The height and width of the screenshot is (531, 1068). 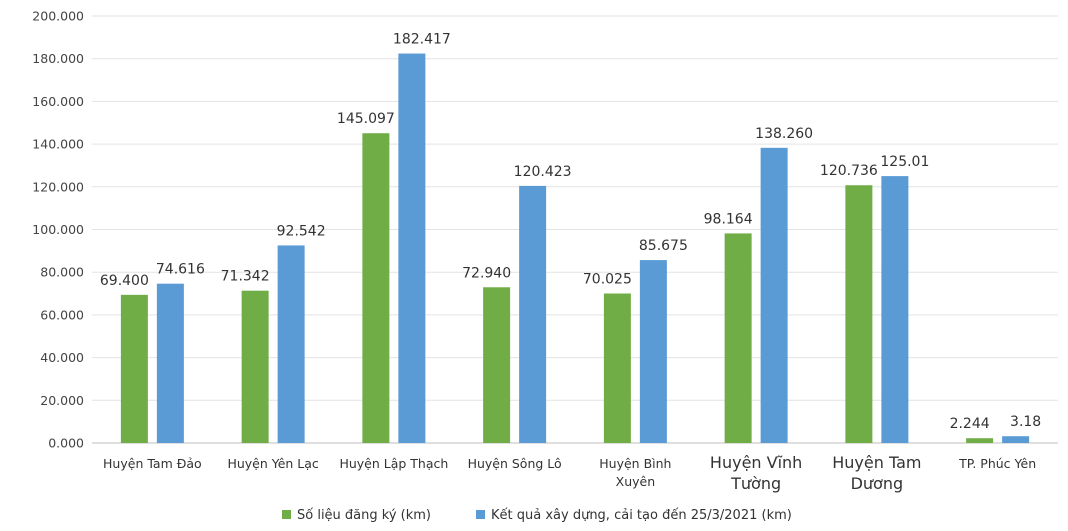 I want to click on y-tick-label: 40.000, so click(x=62, y=357).